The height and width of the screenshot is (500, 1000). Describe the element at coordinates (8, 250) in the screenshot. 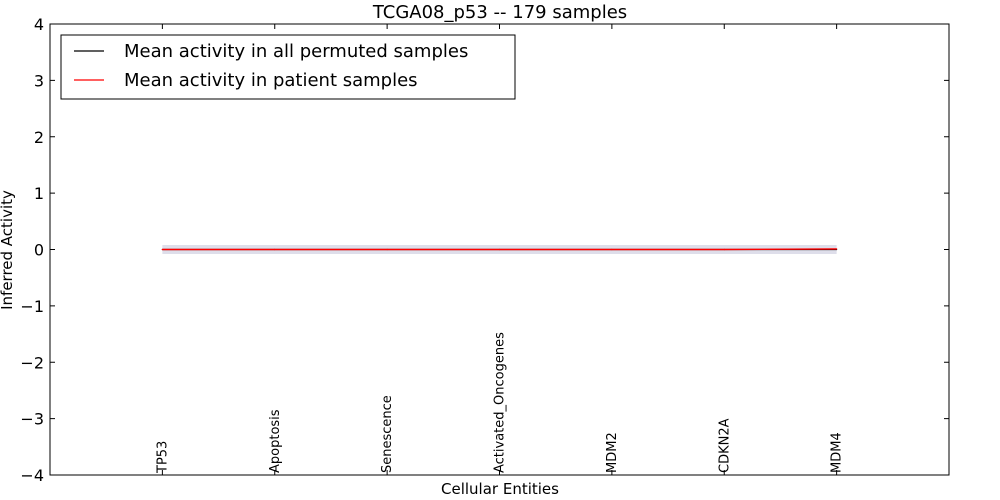

I see `y-axis-label: Inferred Activity` at that location.